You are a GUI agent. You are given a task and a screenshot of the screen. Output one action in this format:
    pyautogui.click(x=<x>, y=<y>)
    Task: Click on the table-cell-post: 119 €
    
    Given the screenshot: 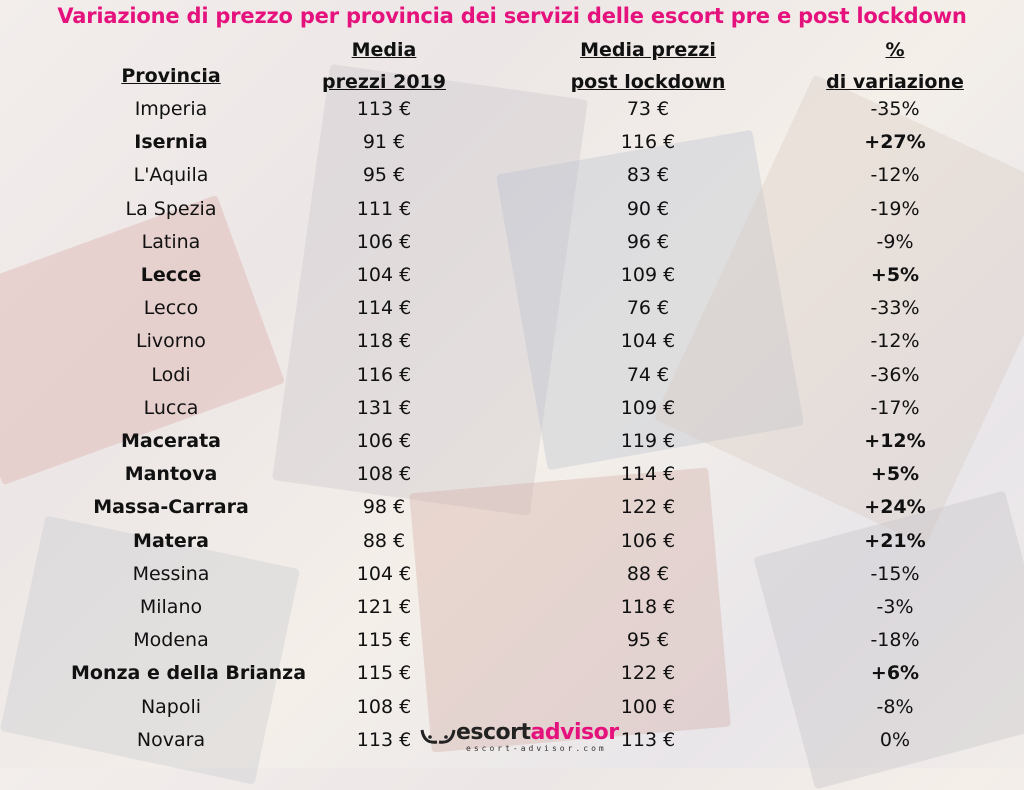 What is the action you would take?
    pyautogui.click(x=648, y=441)
    